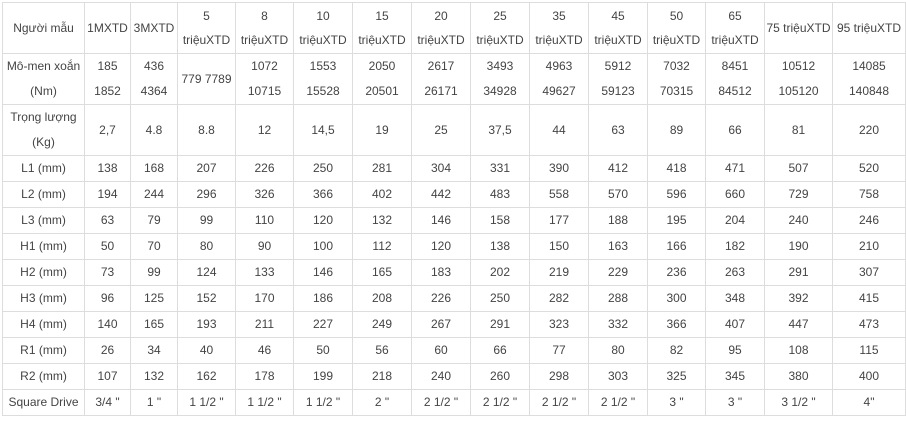 The image size is (906, 430). Describe the element at coordinates (264, 79) in the screenshot. I see `torque-cell: 1072 10715` at that location.